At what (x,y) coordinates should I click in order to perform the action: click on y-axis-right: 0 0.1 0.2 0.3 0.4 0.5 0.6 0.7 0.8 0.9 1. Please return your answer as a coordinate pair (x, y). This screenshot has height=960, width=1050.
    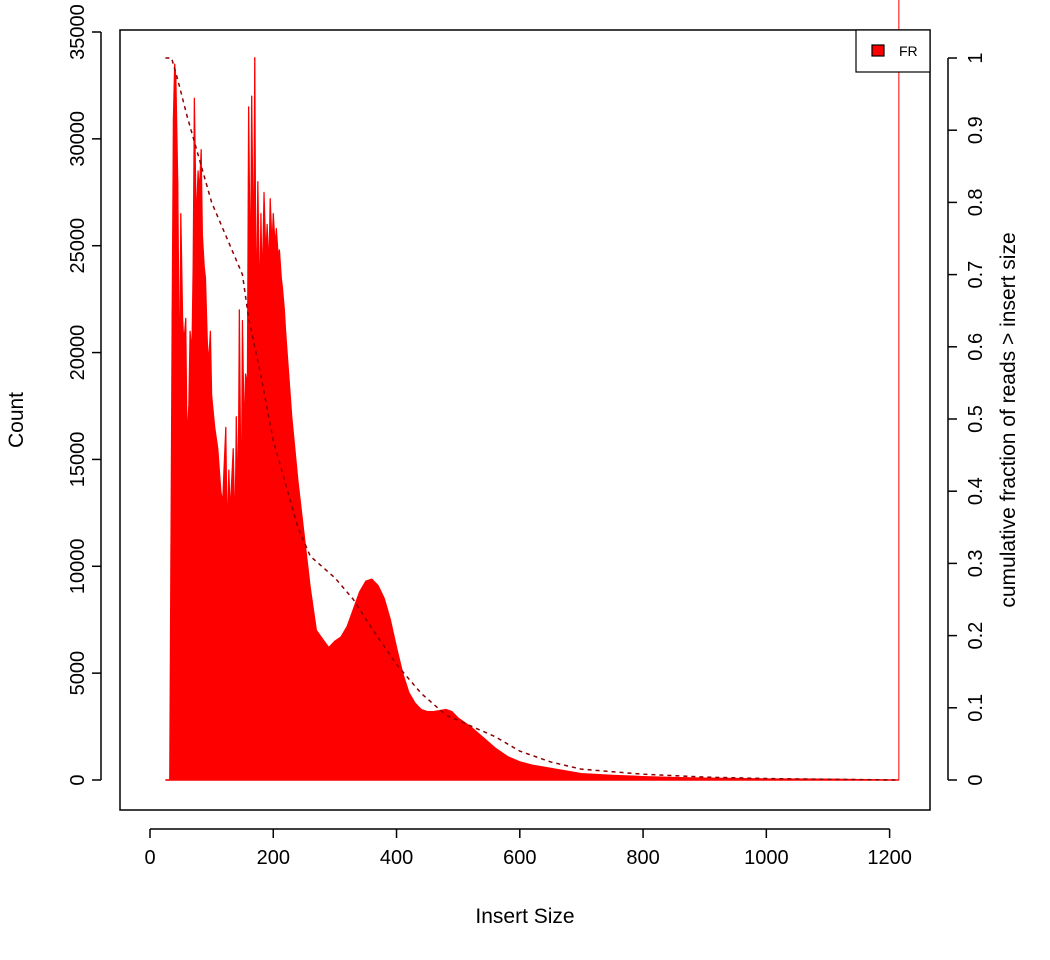
    Looking at the image, I should click on (967, 419).